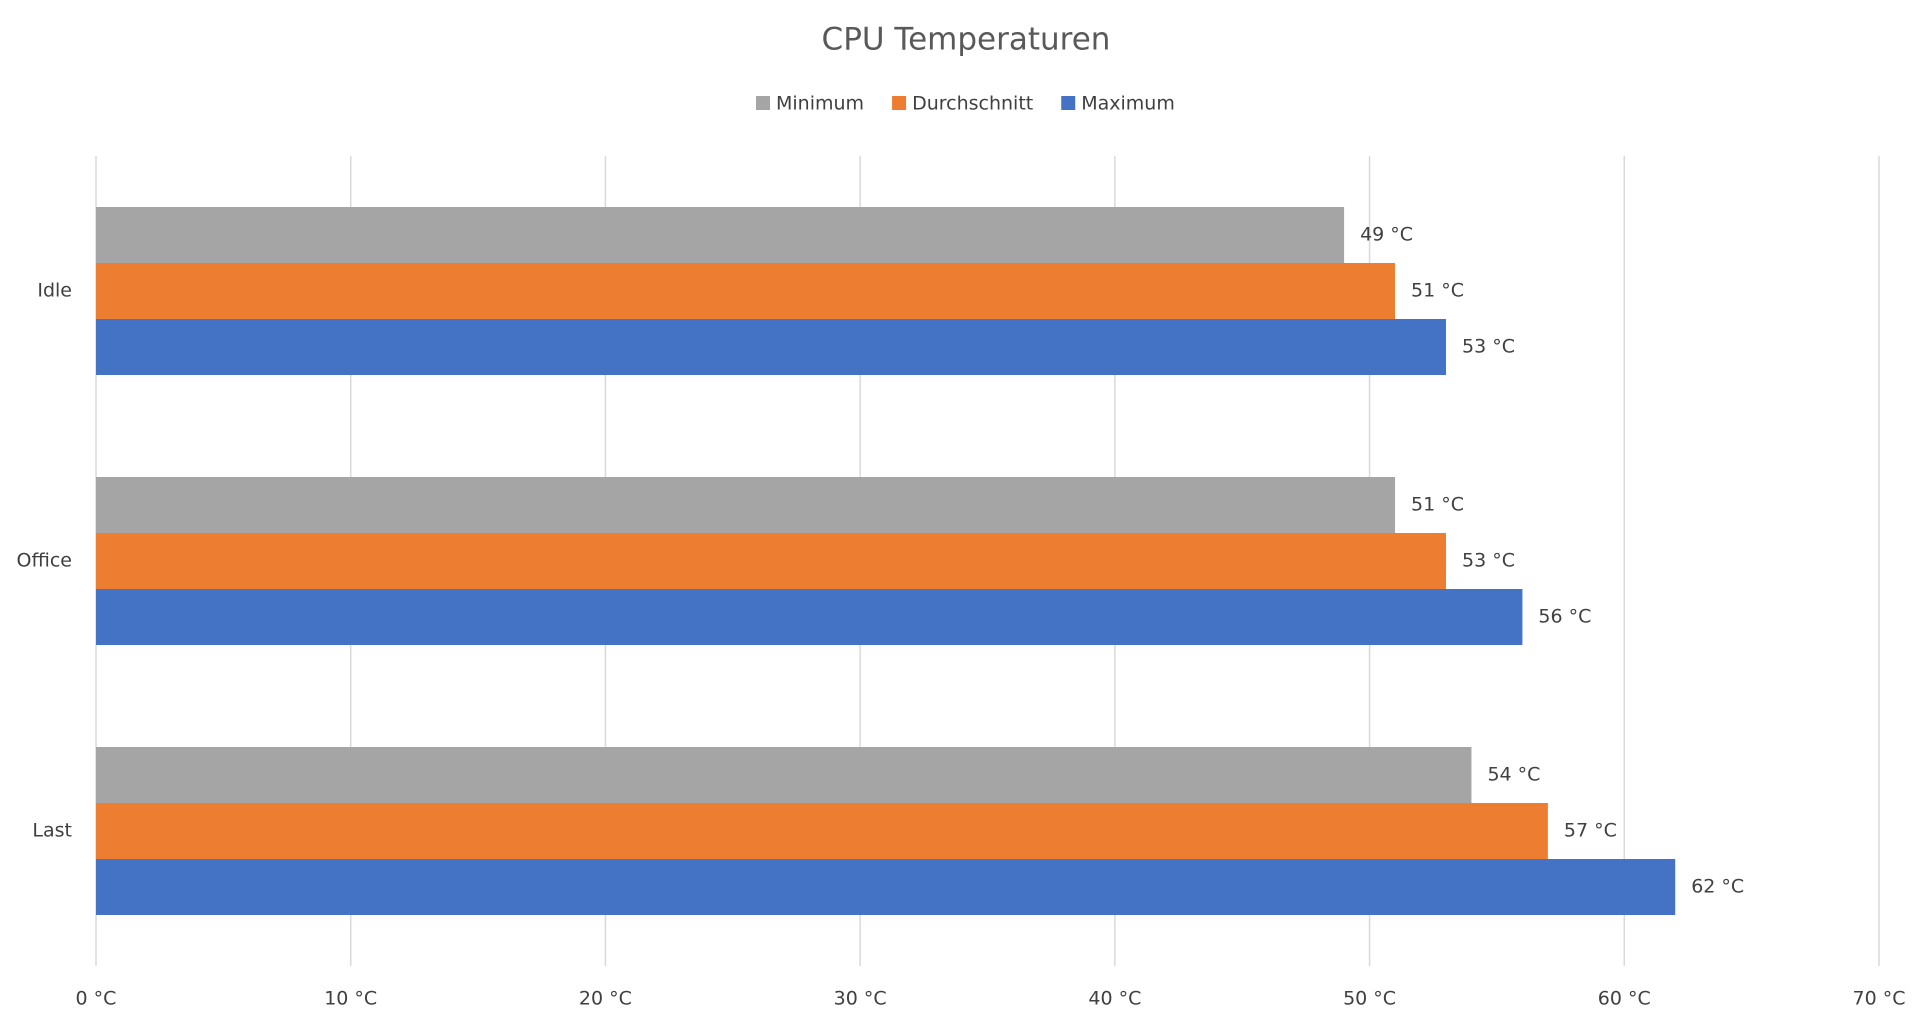 The width and height of the screenshot is (1920, 1021). Describe the element at coordinates (1114, 999) in the screenshot. I see `x-tick-label: 40 °C` at that location.